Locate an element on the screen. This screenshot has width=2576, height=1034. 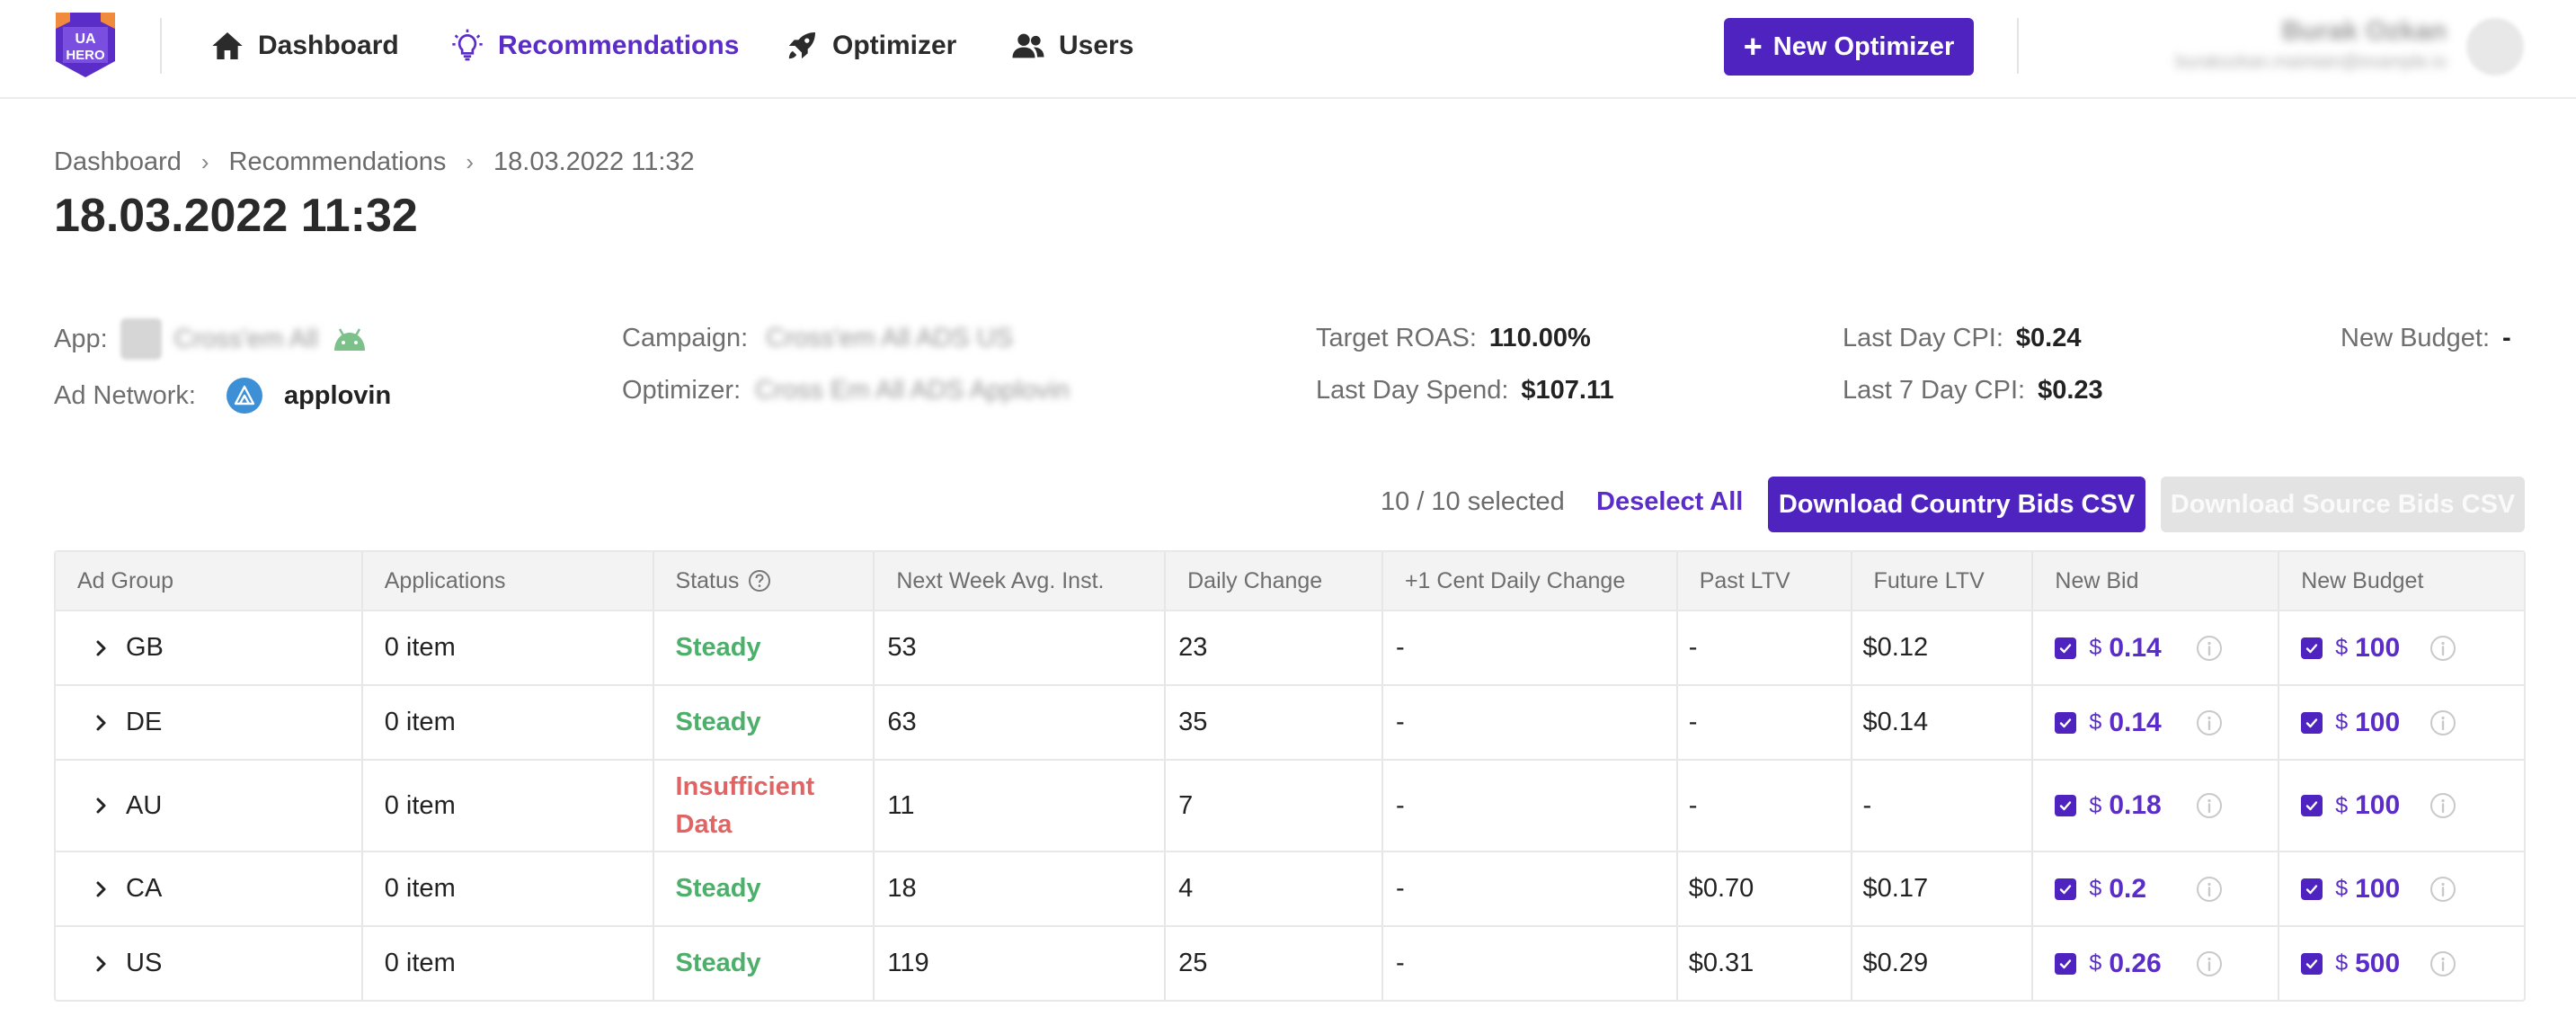
cell-next-week-avg-inst: 63 is located at coordinates (1021, 722).